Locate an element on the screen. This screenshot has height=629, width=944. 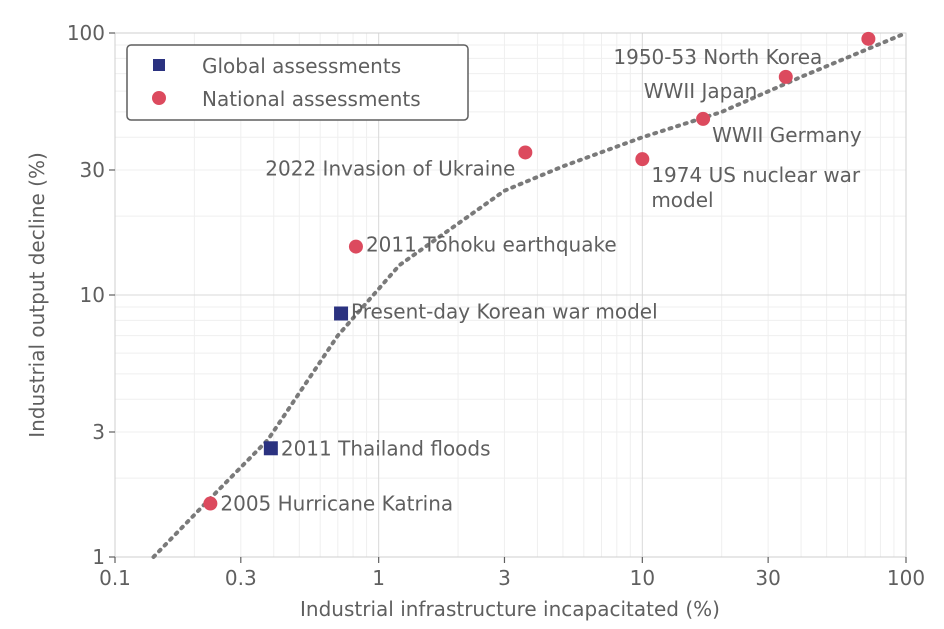
x-tick-label: 100 is located at coordinates (906, 578).